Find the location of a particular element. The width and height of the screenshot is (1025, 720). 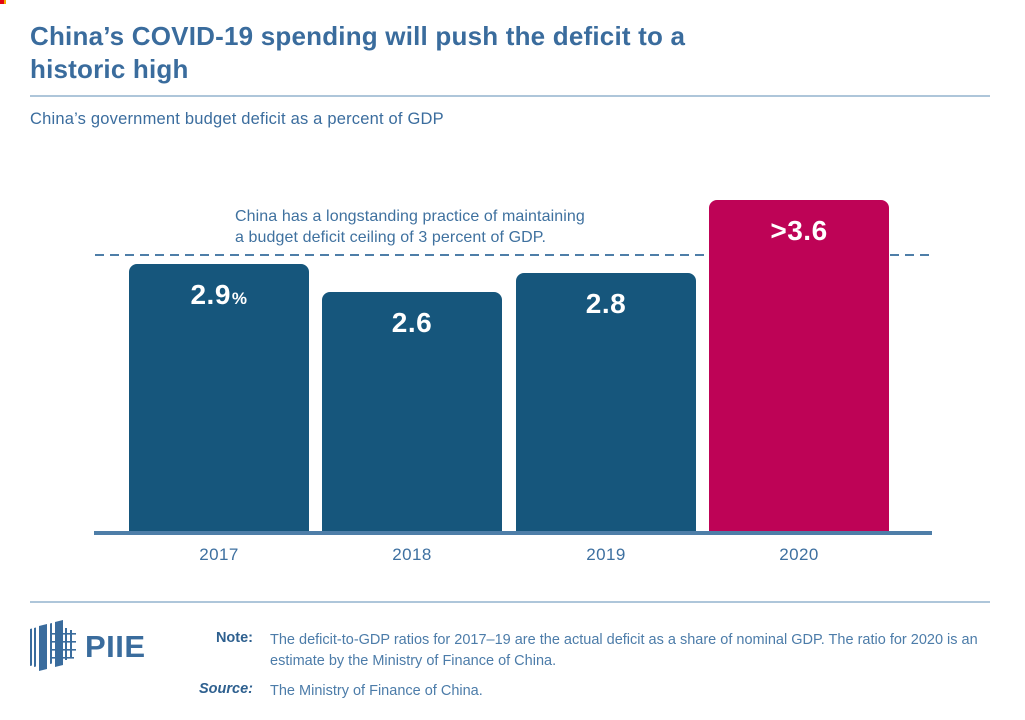

piie-logo: PIIE is located at coordinates (88, 645).